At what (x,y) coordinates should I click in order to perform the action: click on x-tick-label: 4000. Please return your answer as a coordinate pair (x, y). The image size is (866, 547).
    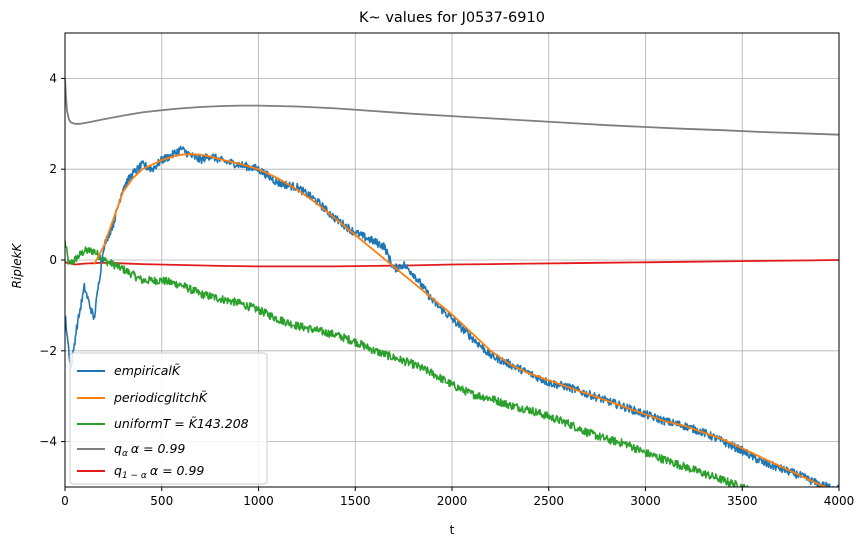
    Looking at the image, I should click on (839, 501).